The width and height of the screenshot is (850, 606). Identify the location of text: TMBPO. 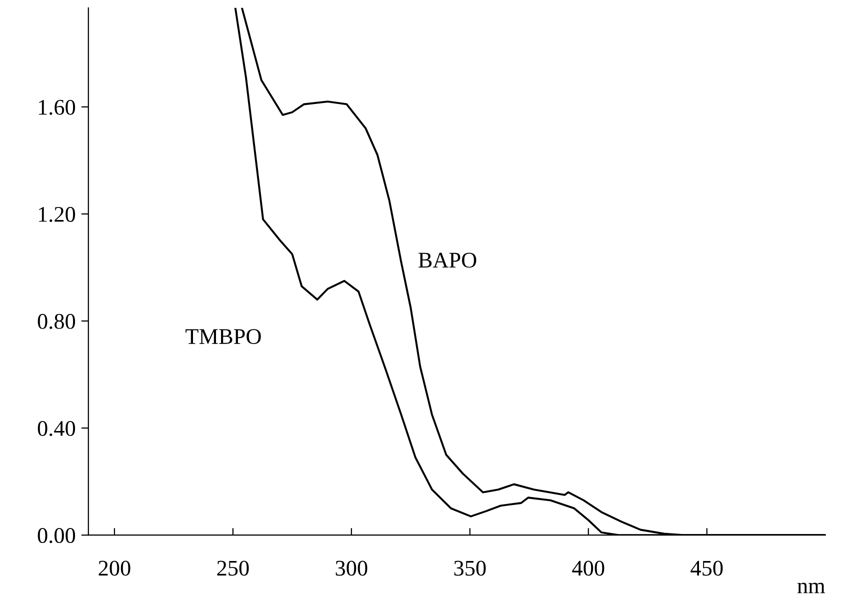
(223, 336).